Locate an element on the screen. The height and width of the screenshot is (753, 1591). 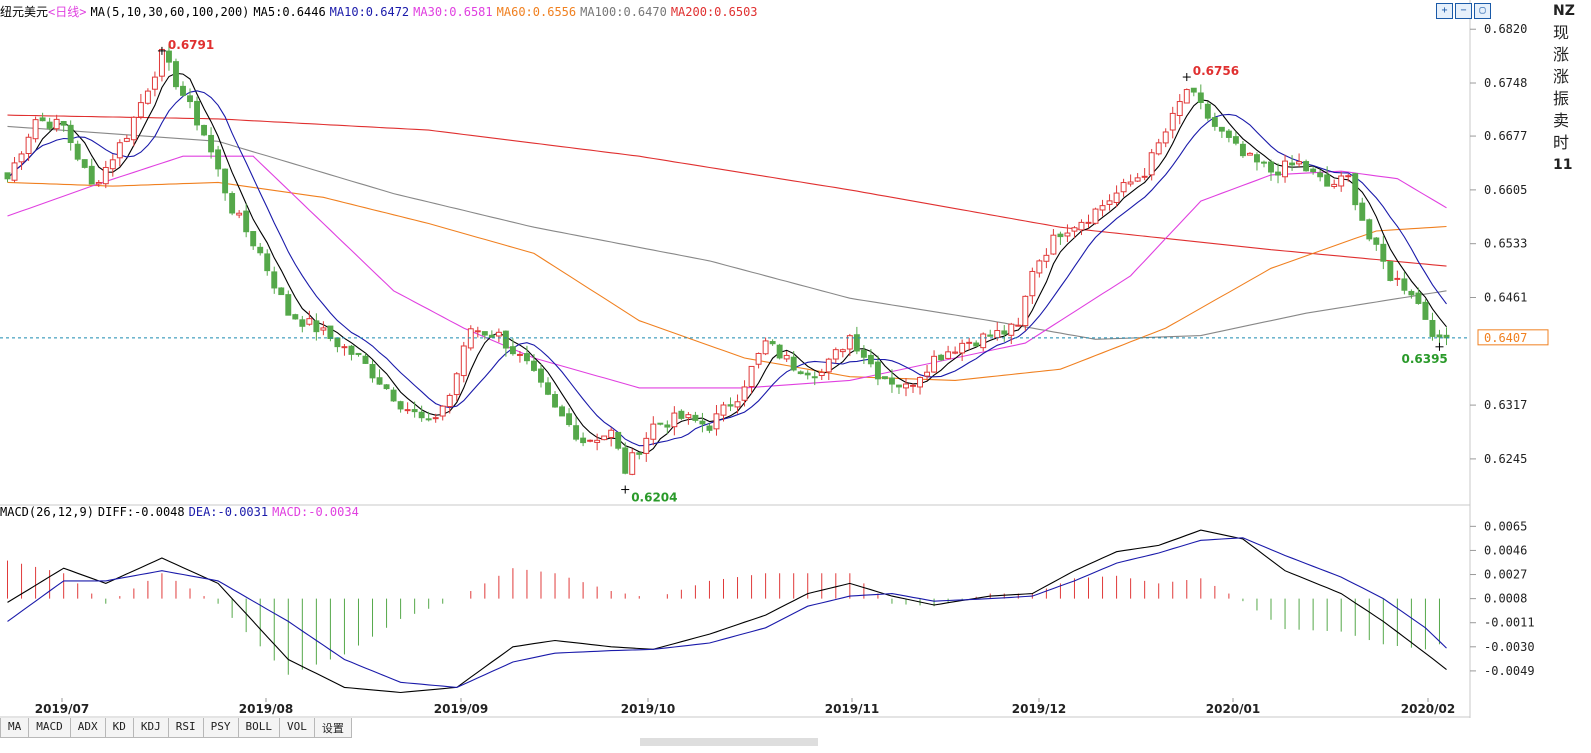
macd-tick-label: -0.0049 is located at coordinates (1509, 671).